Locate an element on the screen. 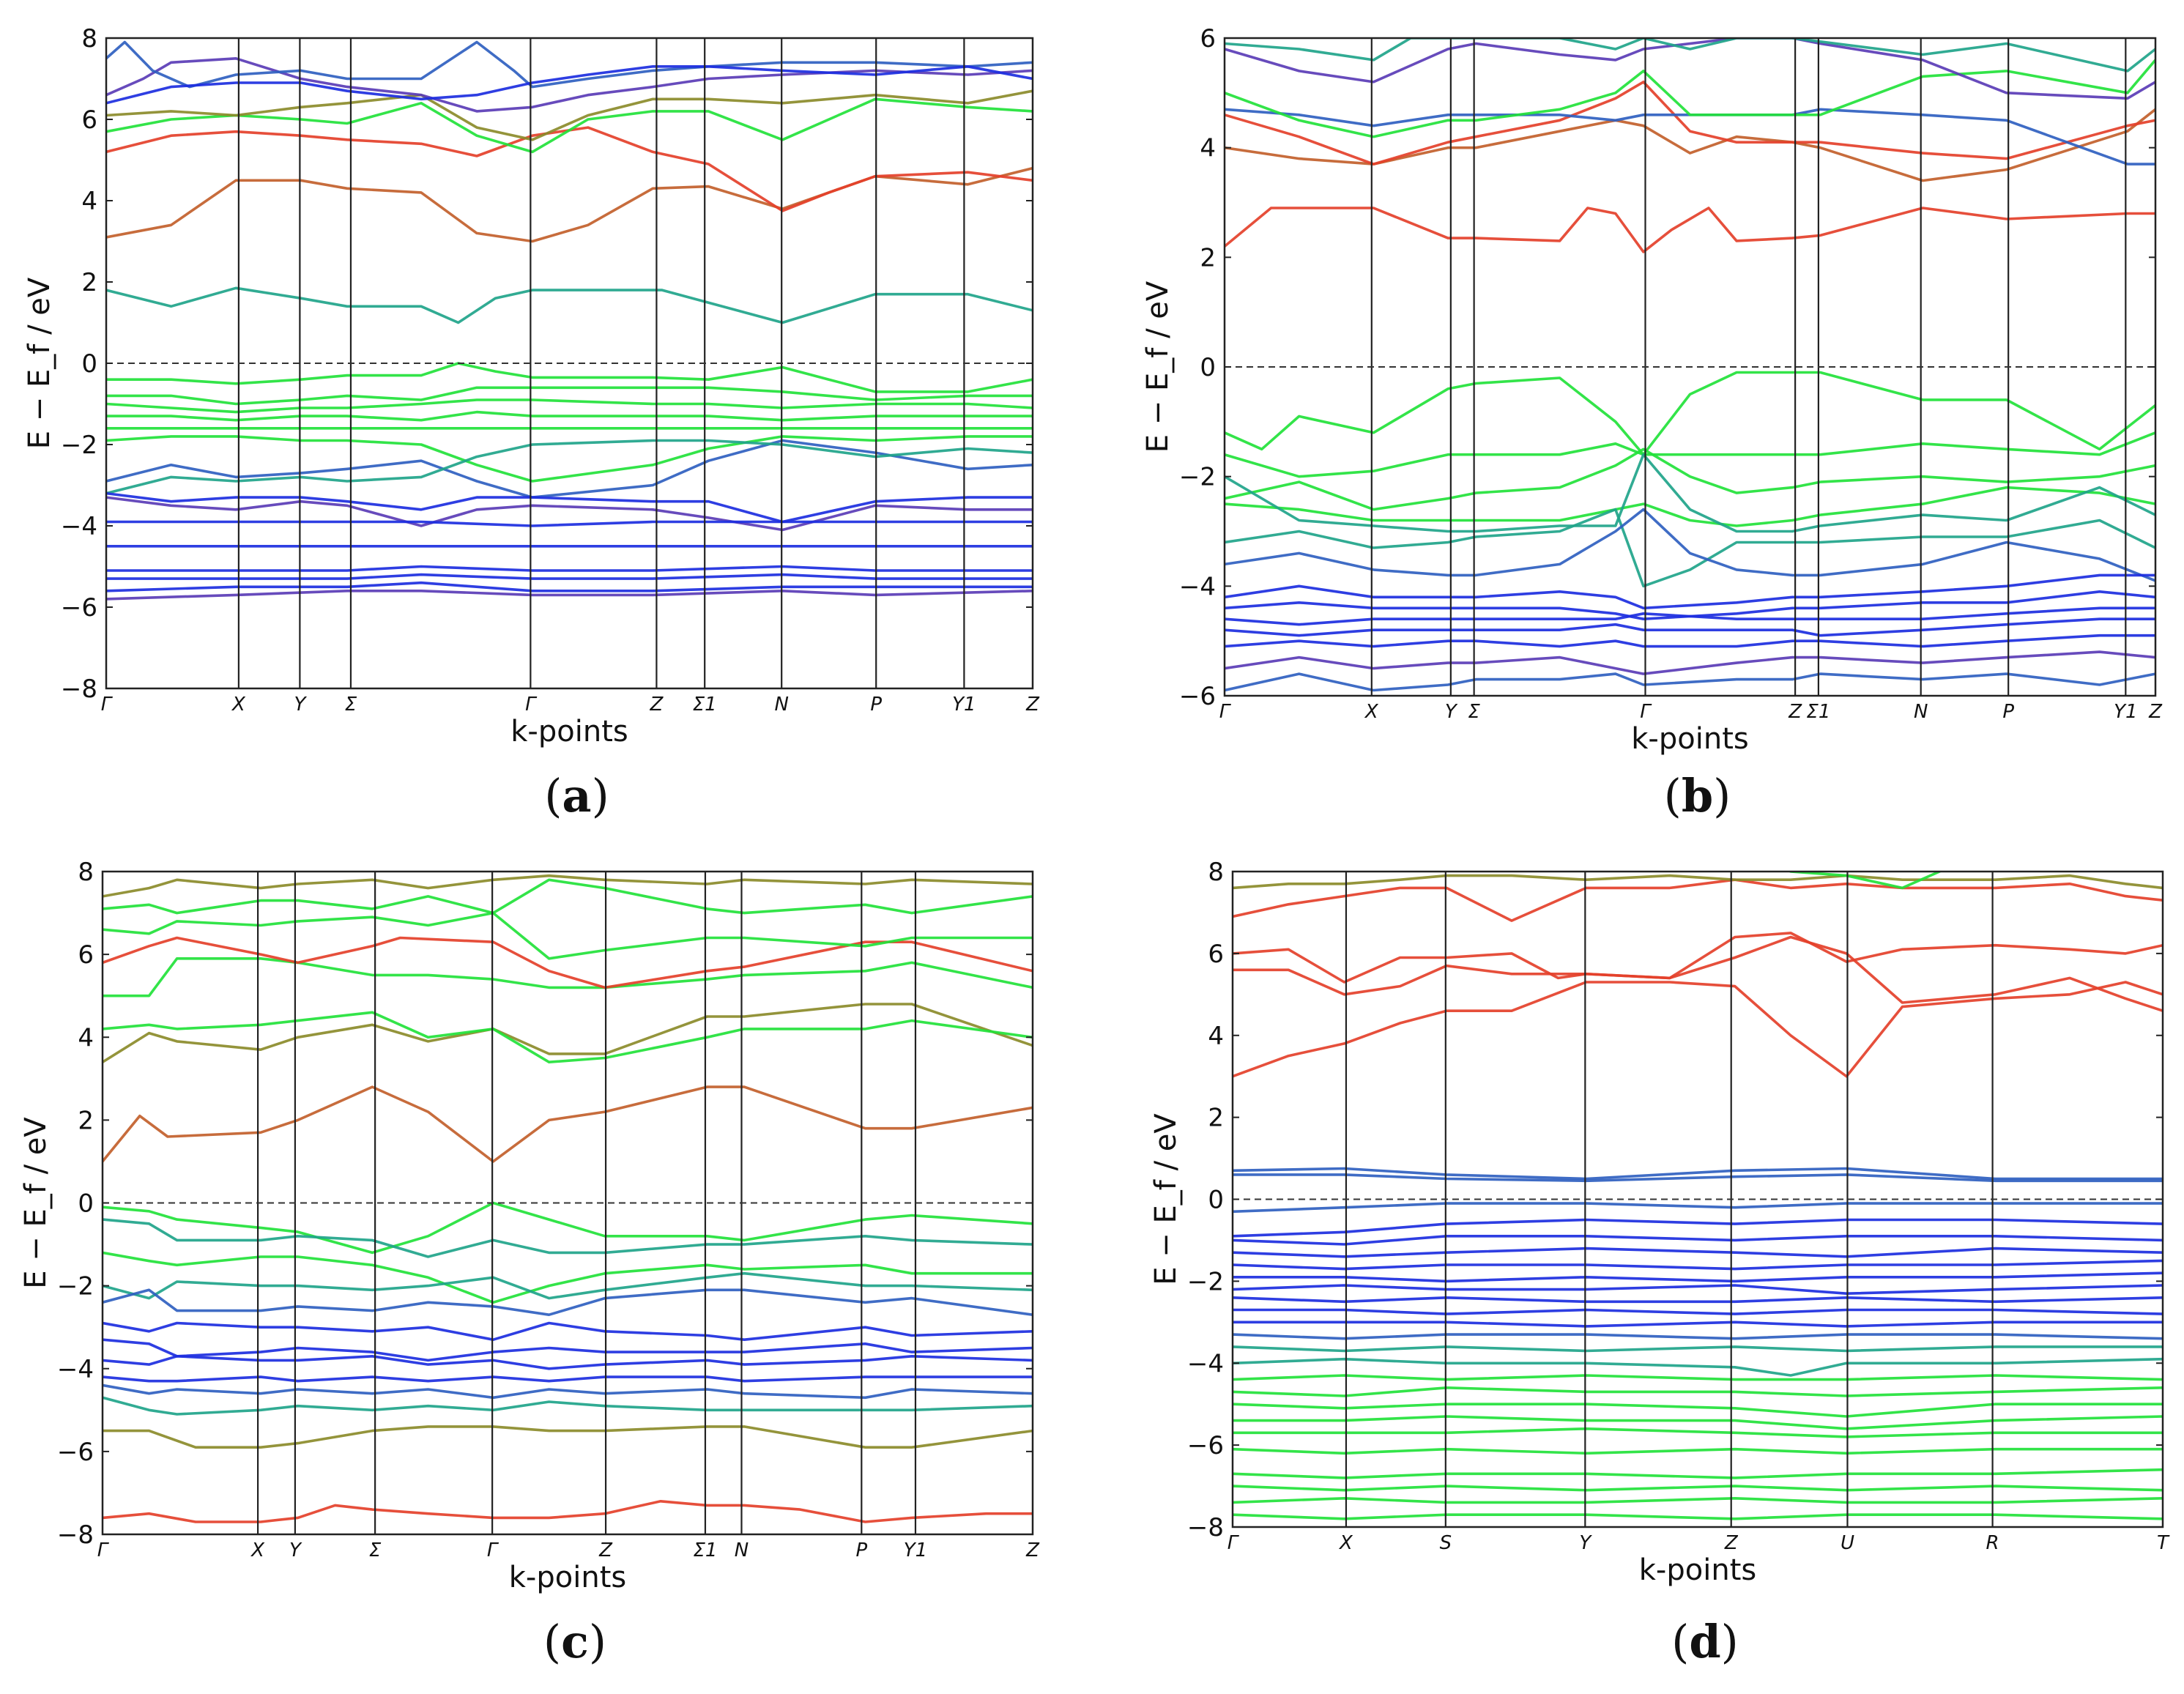 Image resolution: width=2184 pixels, height=1694 pixels. band-v7 is located at coordinates (1698, 1289).